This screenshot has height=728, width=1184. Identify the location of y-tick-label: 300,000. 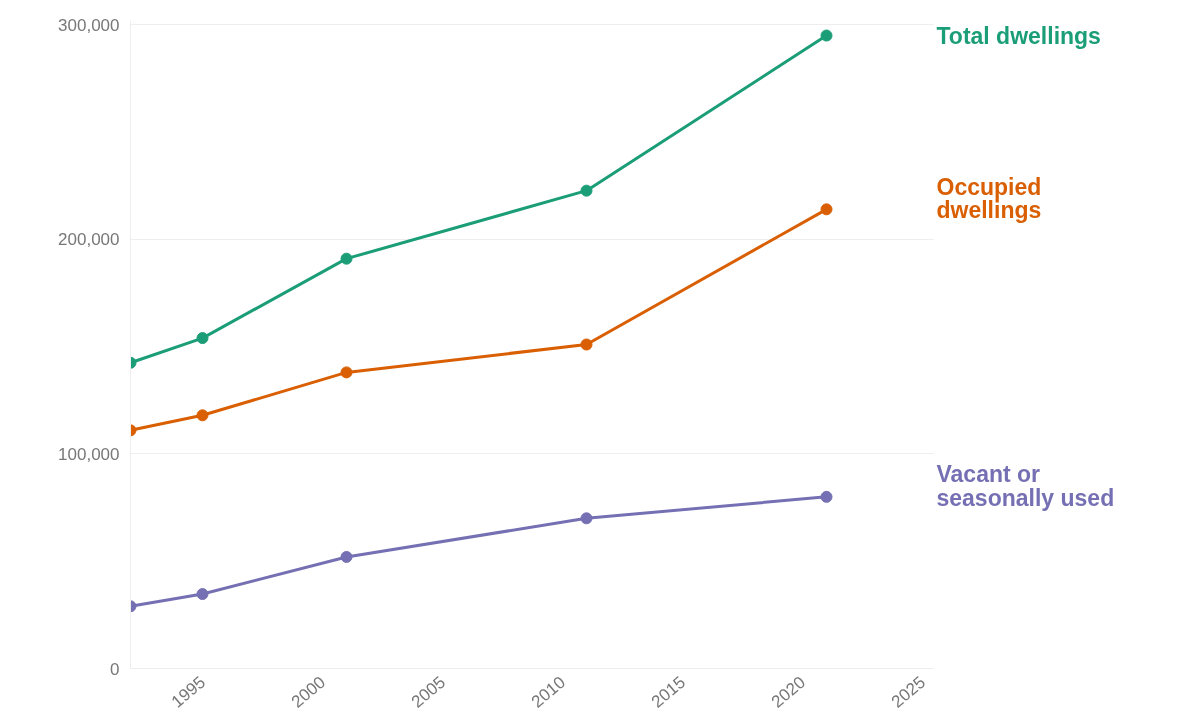
(89, 25).